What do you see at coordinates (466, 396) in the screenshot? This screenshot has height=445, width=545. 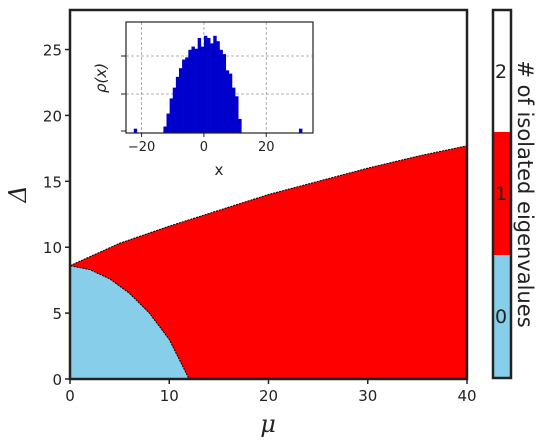 I see `x-tick-label: 40` at bounding box center [466, 396].